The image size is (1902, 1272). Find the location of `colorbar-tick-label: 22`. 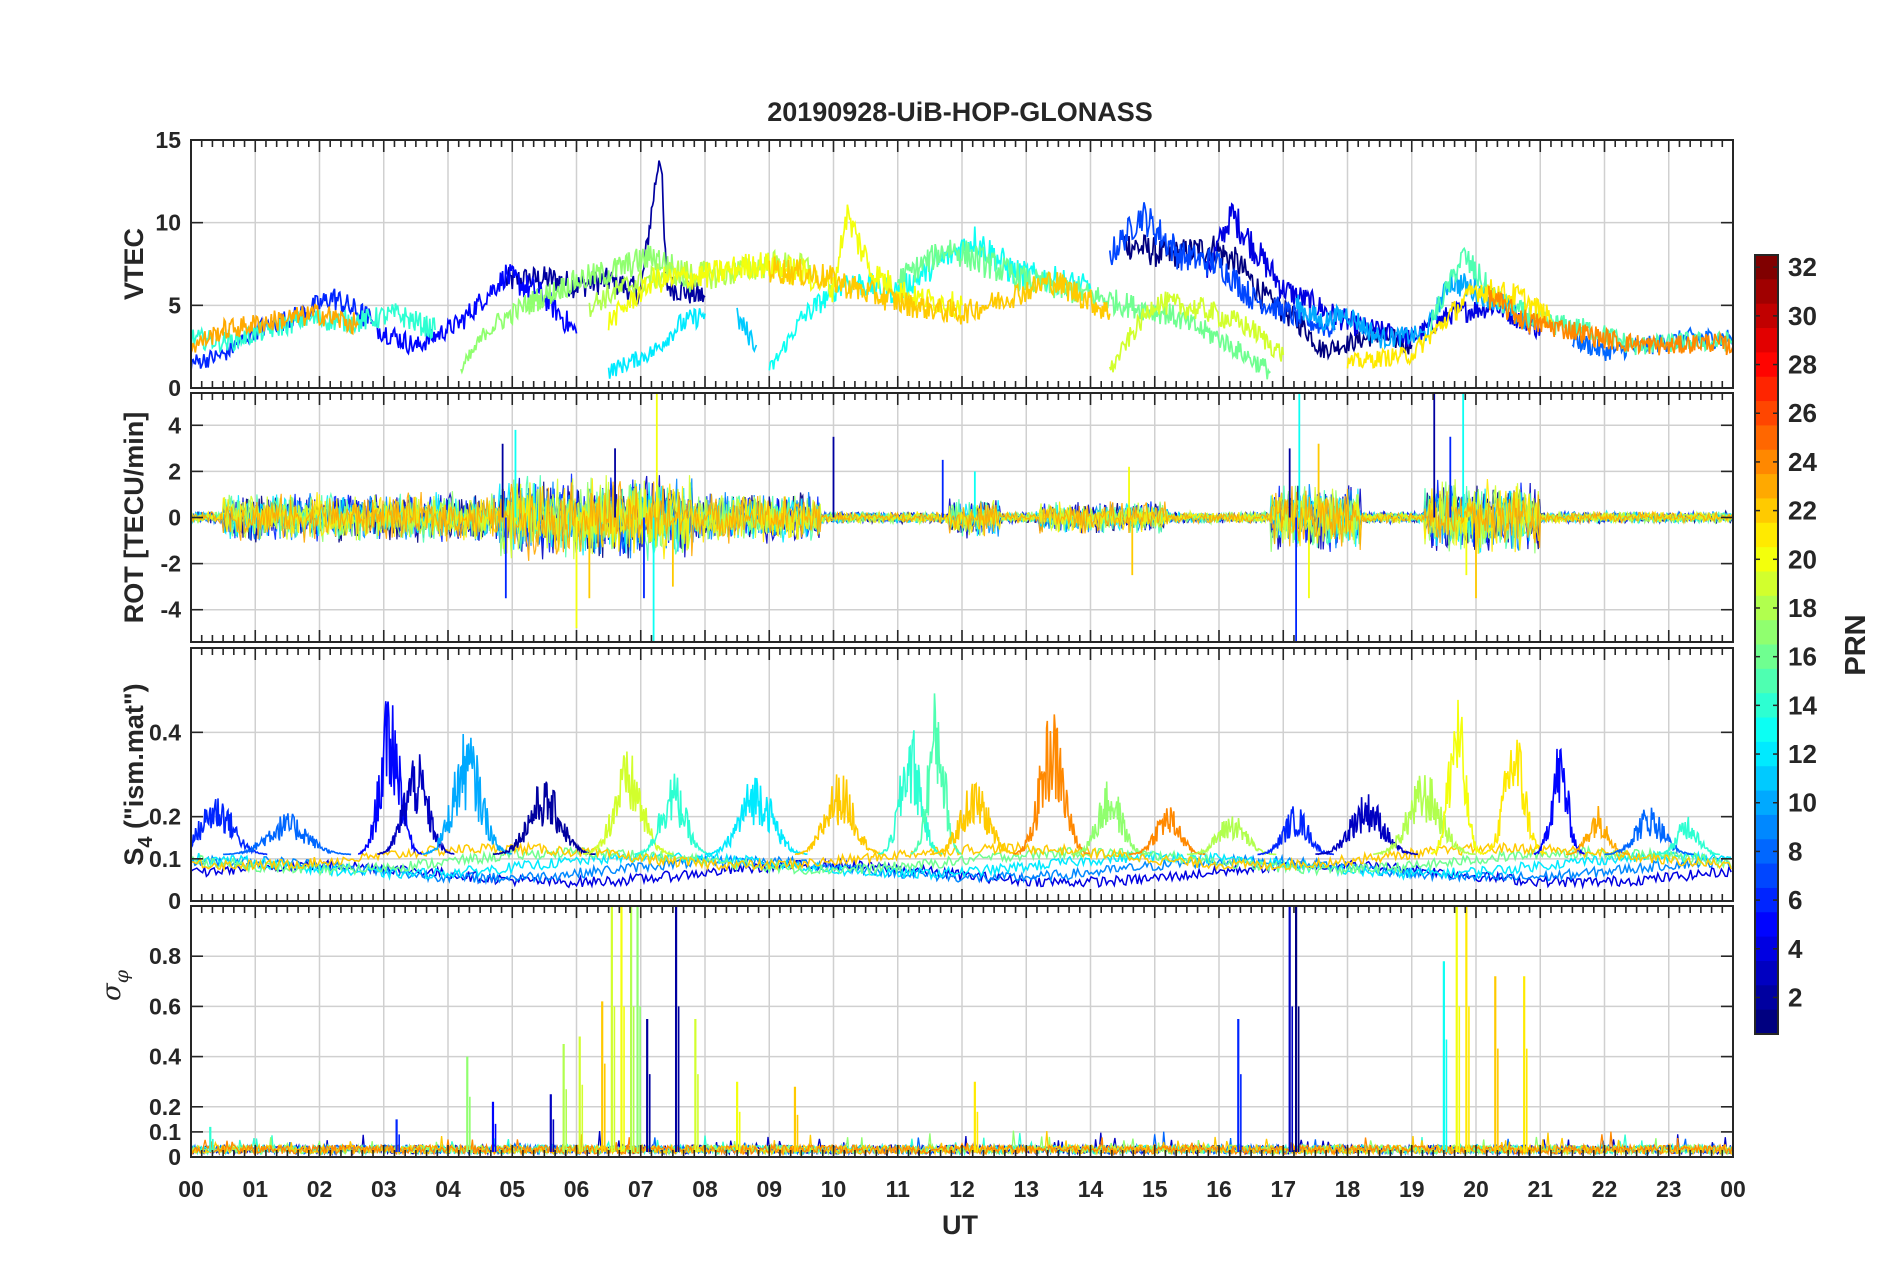

colorbar-tick-label: 22 is located at coordinates (1802, 511).